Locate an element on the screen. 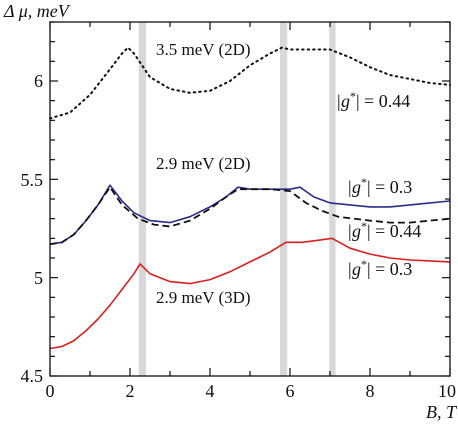 Image resolution: width=458 pixels, height=430 pixels. x-tick-label: 2 is located at coordinates (130, 391).